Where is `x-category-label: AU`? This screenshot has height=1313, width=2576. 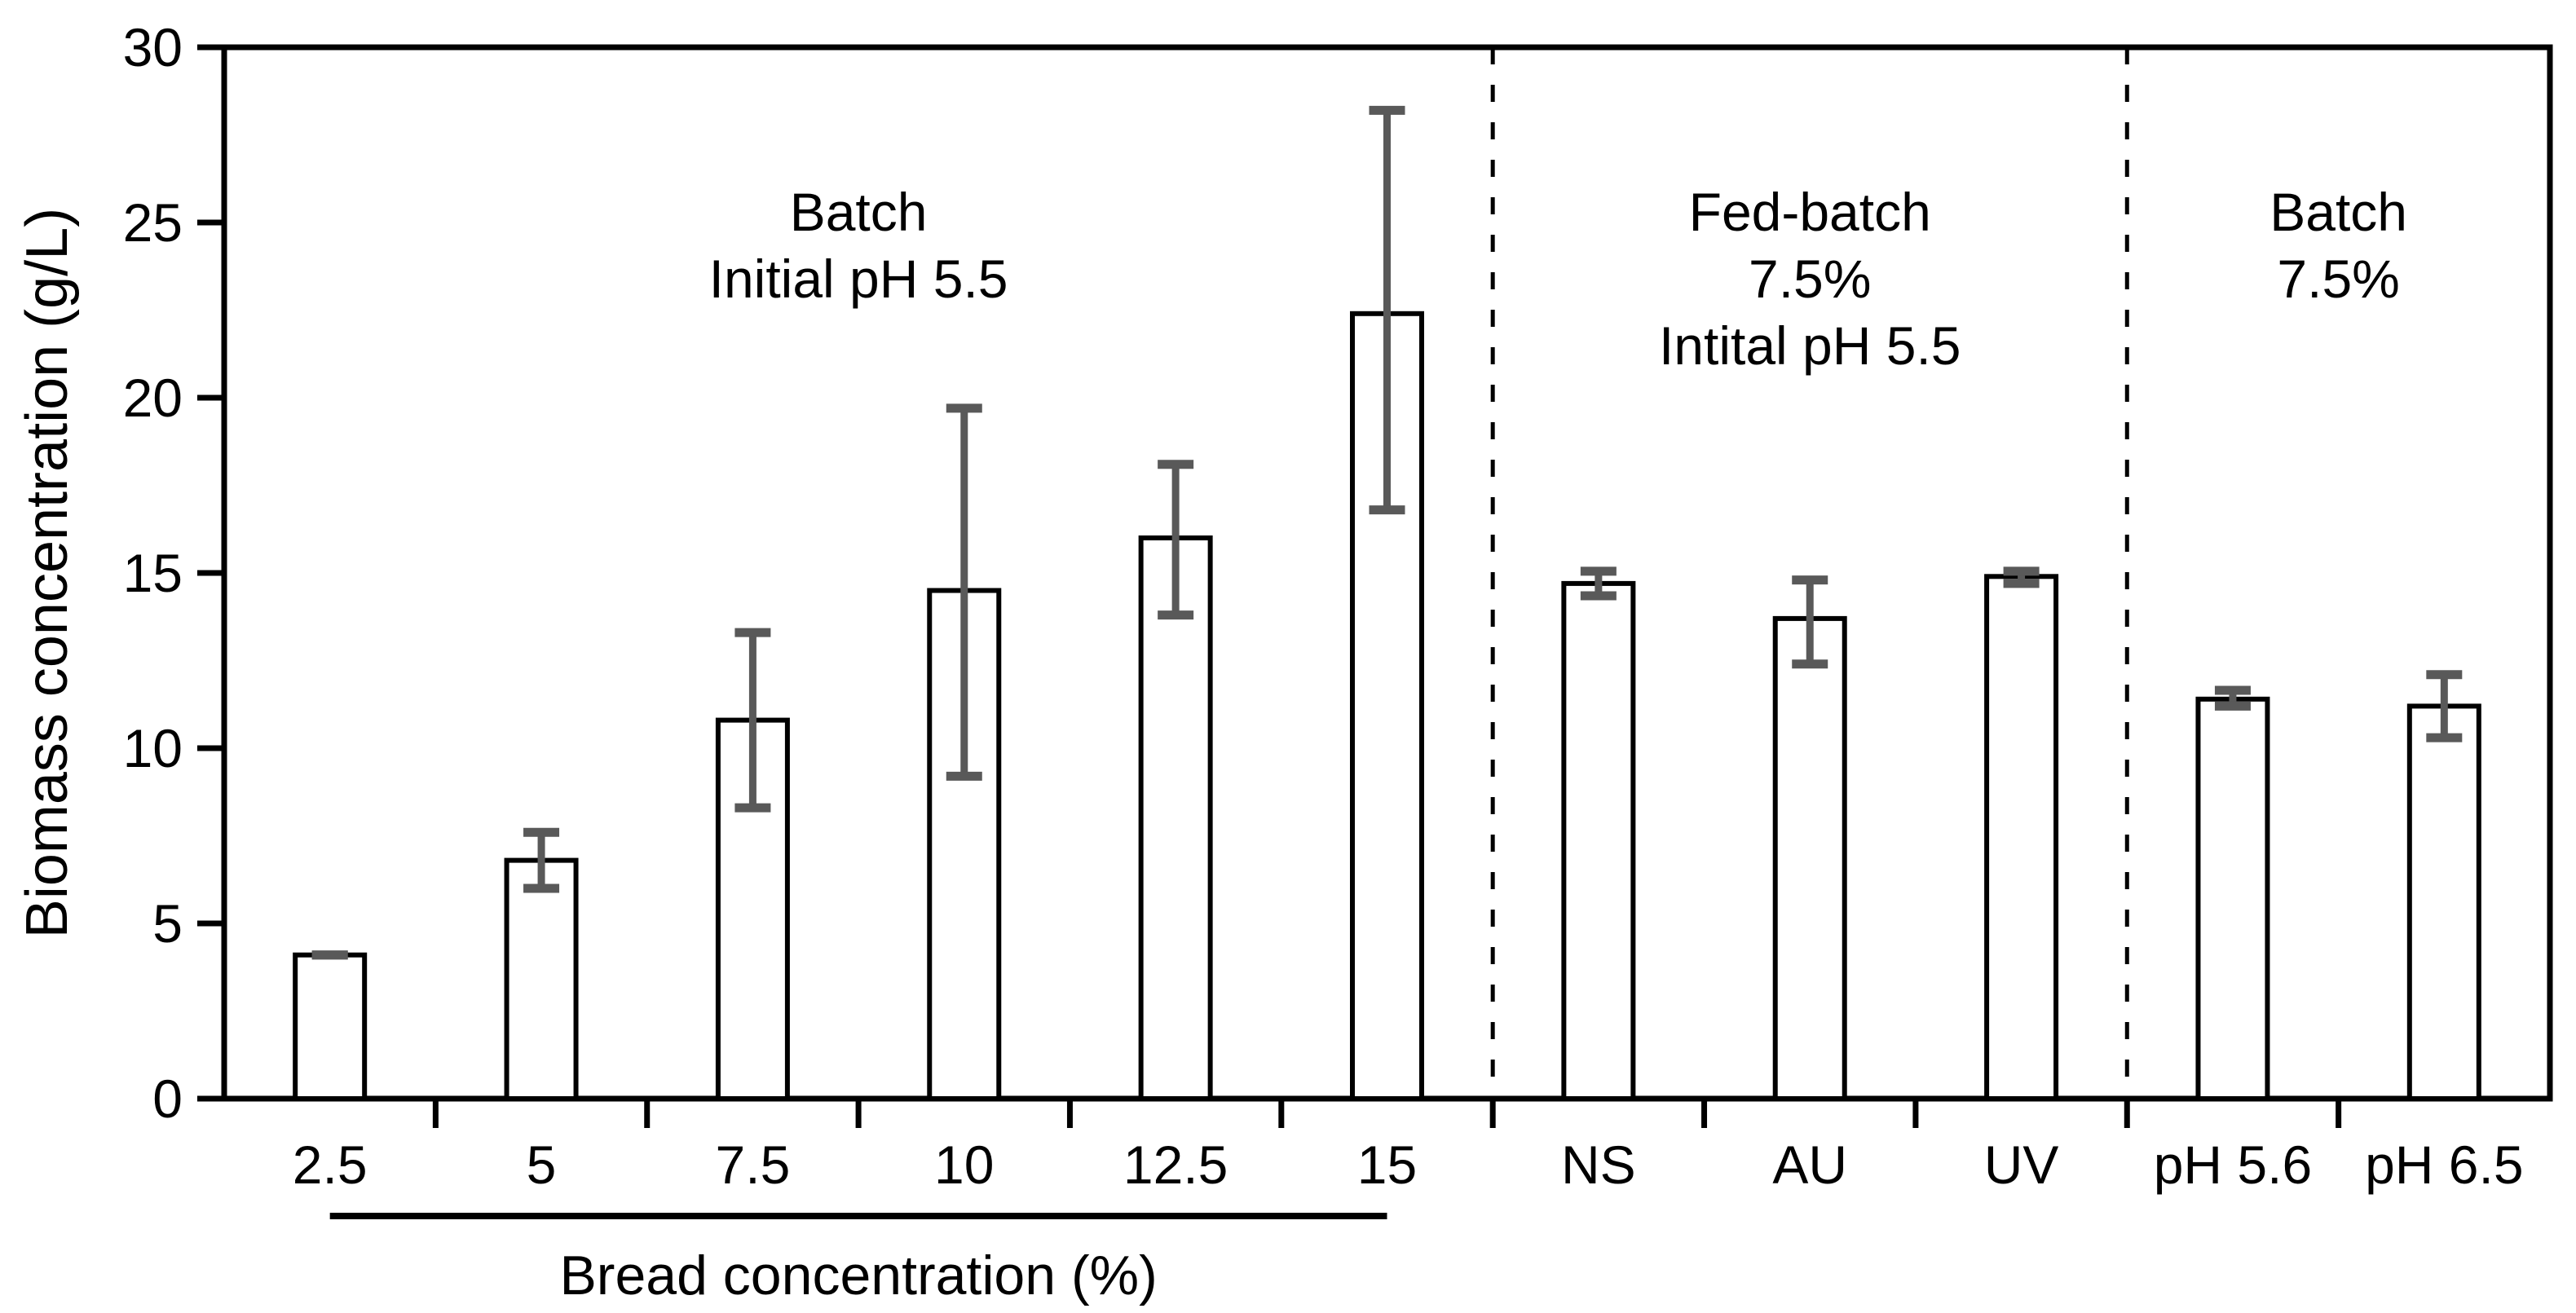 x-category-label: AU is located at coordinates (1809, 1165).